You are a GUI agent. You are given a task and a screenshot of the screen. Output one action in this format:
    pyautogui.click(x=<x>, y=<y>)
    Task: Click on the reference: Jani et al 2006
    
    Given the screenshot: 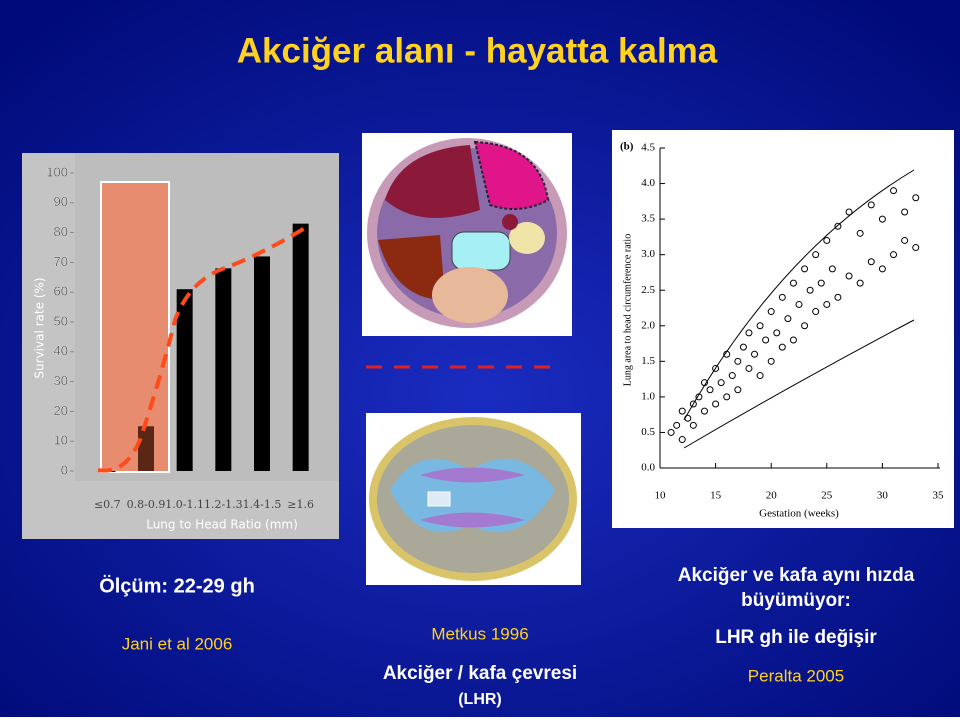 What is the action you would take?
    pyautogui.click(x=177, y=643)
    